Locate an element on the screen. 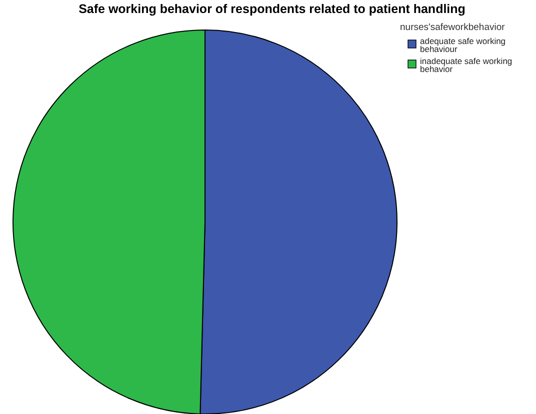 The width and height of the screenshot is (536, 414). legend-label: inadequate safe working behavior is located at coordinates (466, 65).